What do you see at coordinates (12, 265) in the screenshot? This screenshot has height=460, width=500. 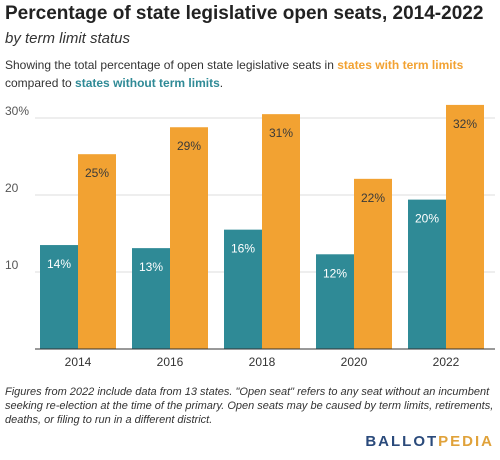 I see `y-tick-label: 10` at bounding box center [12, 265].